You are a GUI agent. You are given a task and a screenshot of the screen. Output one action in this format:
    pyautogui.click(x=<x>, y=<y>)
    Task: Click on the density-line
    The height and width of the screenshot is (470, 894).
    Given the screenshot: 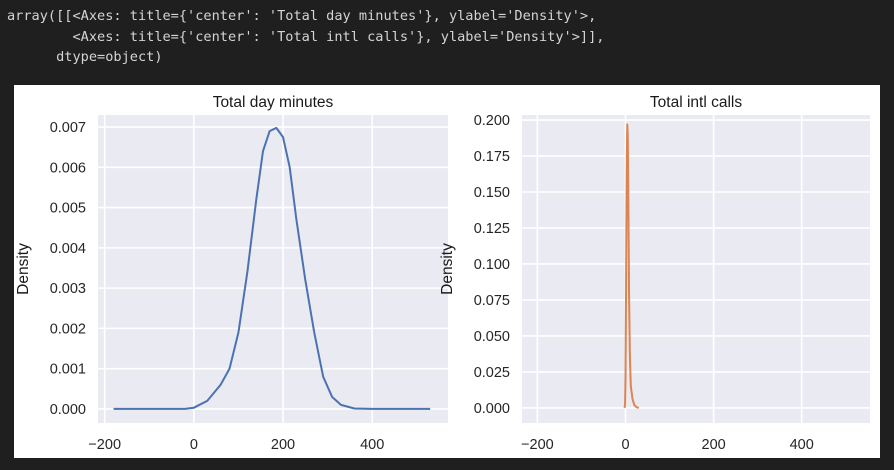 What is the action you would take?
    pyautogui.click(x=631, y=266)
    